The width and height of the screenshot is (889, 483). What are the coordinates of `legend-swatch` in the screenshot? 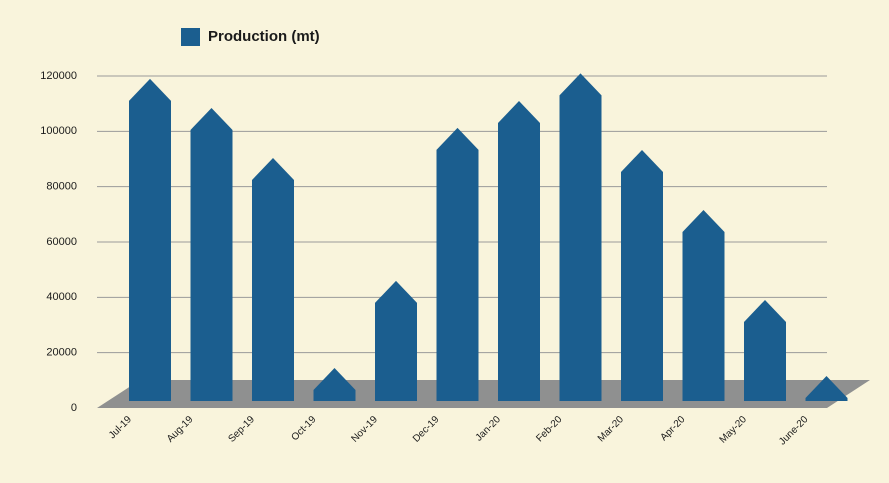 It's located at (190, 37).